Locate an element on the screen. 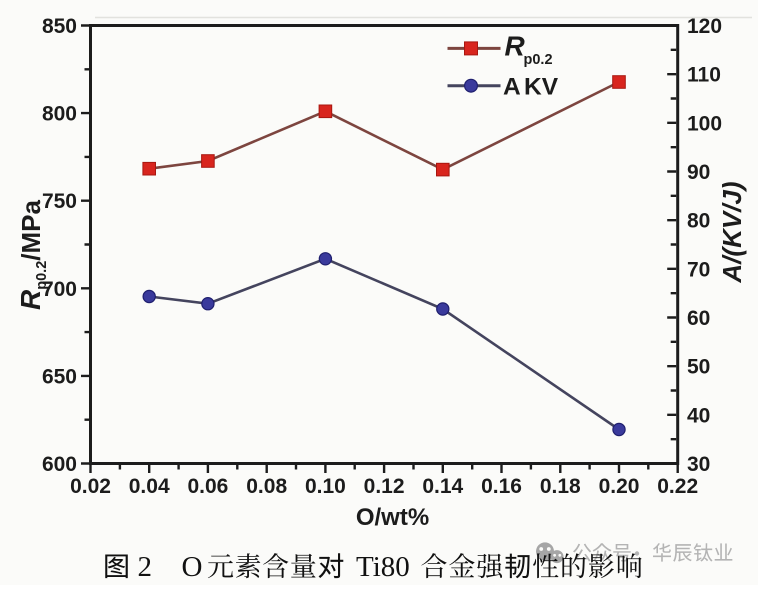 The width and height of the screenshot is (758, 590). svg-text: 80 is located at coordinates (698, 221).